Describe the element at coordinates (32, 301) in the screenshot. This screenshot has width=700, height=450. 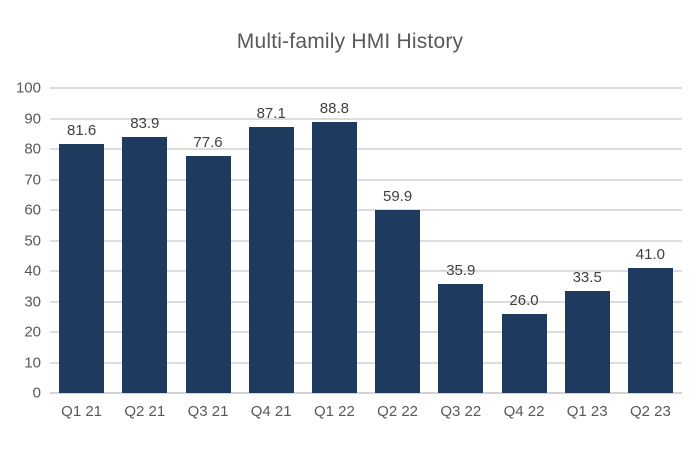
I see `y-tick-label: 30` at that location.